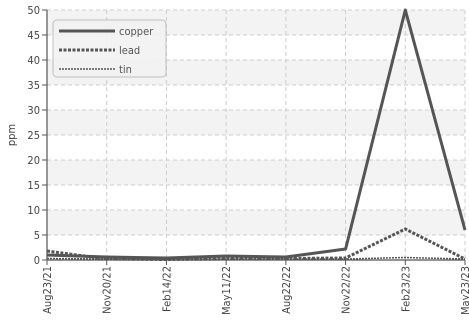 The height and width of the screenshot is (327, 469). I want to click on y-tick-label: 35, so click(33, 85).